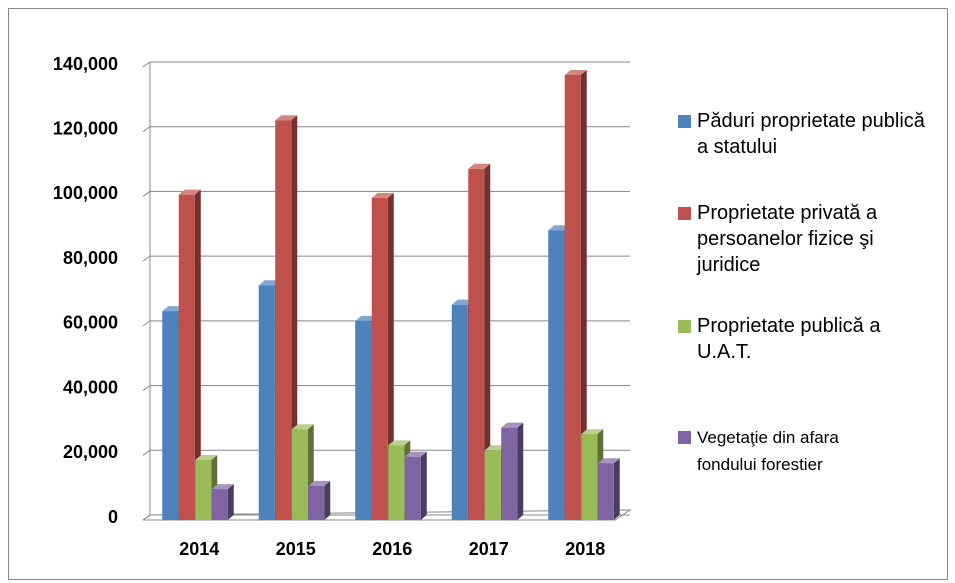 This screenshot has height=583, width=955. I want to click on y-tick-label: 80,000, so click(90, 258).